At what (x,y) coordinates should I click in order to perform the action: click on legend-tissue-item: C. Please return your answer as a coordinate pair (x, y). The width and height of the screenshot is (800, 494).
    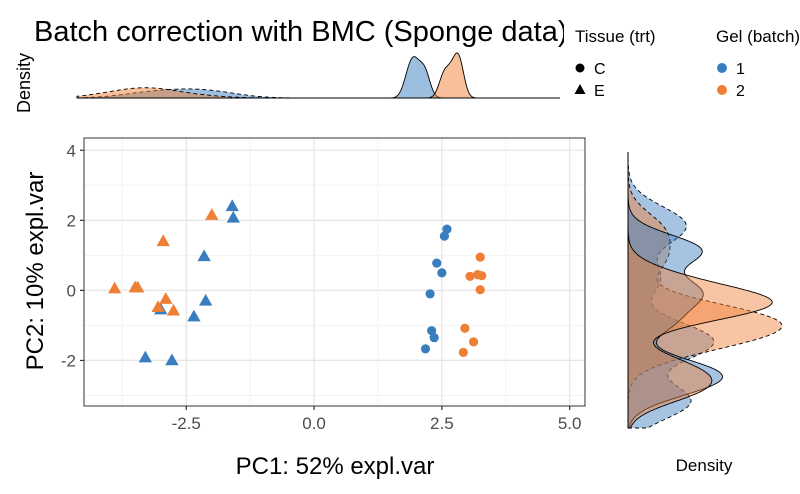
    Looking at the image, I should click on (600, 69).